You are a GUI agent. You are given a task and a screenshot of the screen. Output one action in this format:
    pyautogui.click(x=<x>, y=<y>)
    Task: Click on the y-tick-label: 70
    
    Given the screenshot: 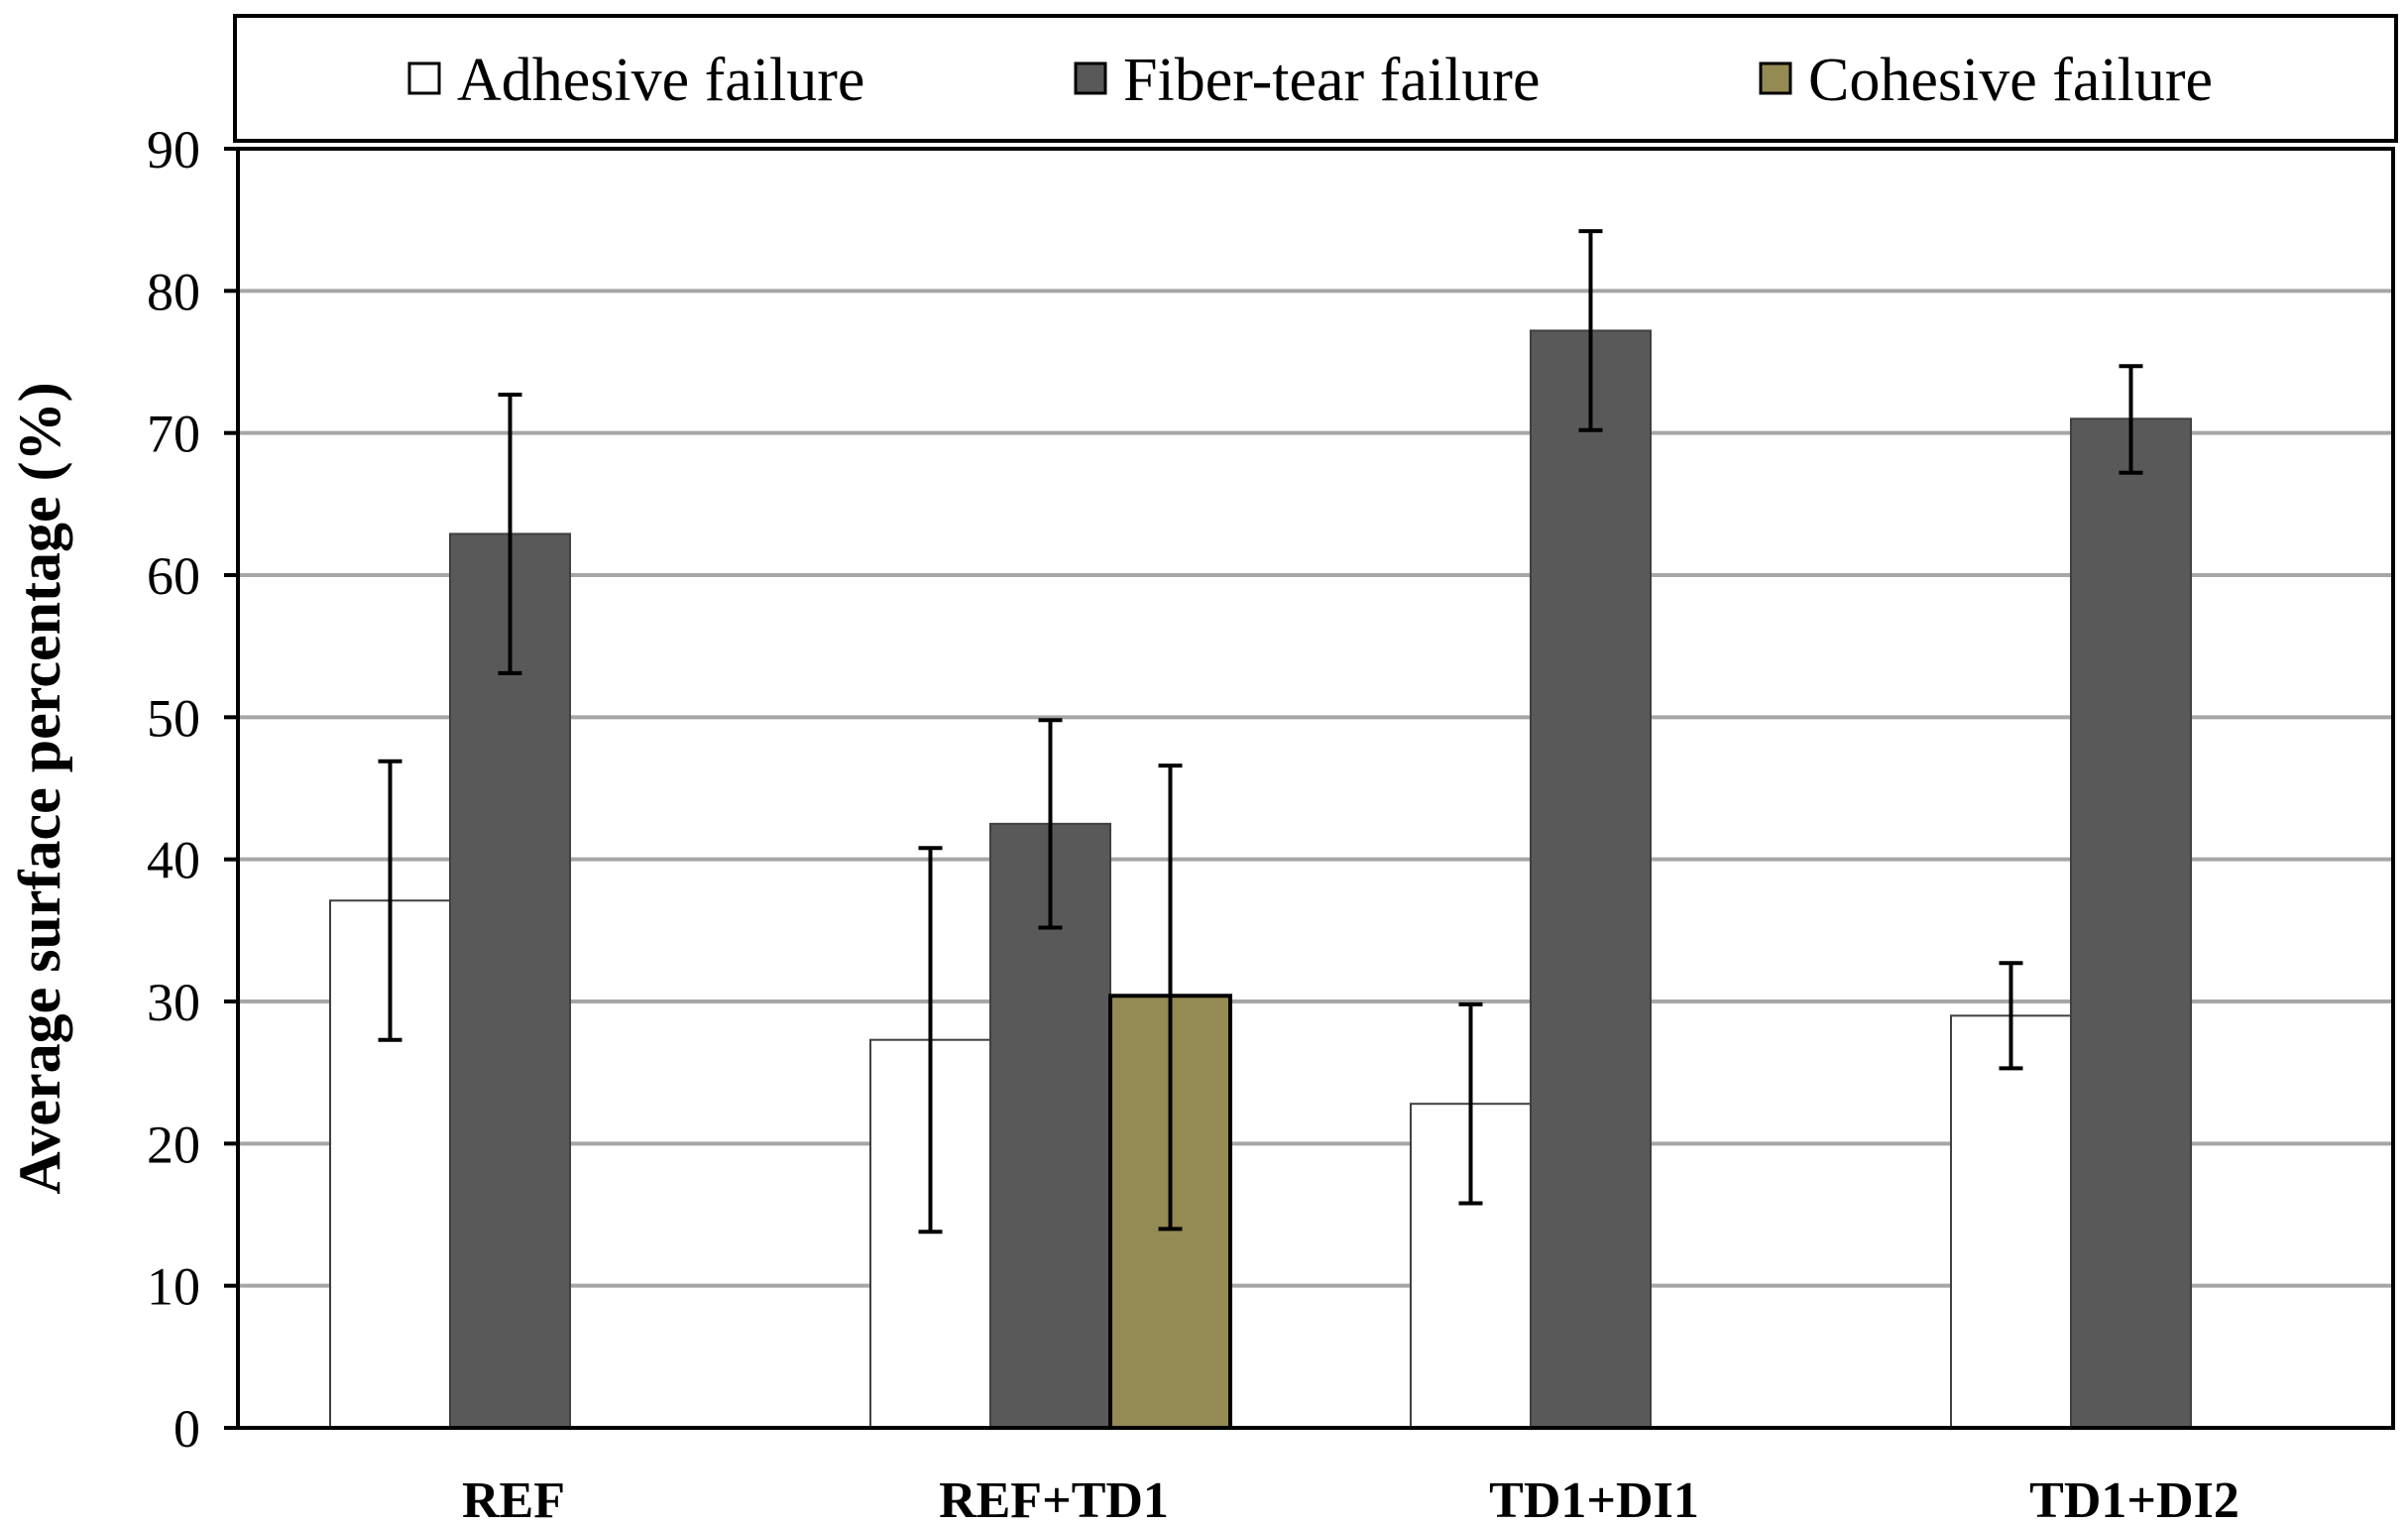 What is the action you would take?
    pyautogui.click(x=173, y=434)
    